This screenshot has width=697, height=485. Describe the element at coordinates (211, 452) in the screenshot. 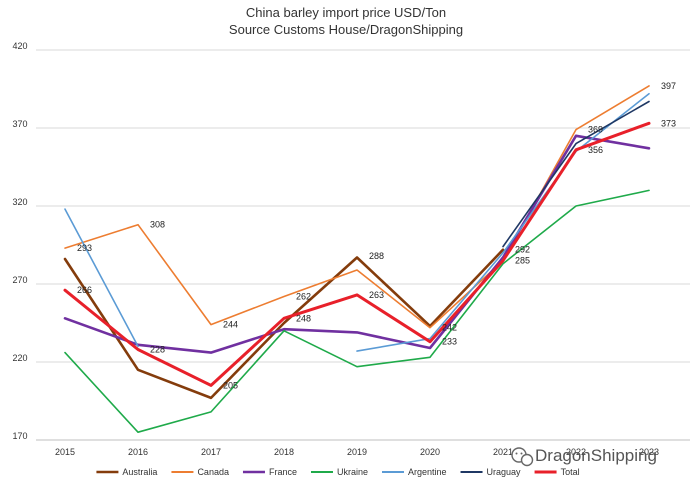

I see `x-tick-label: 2017` at that location.